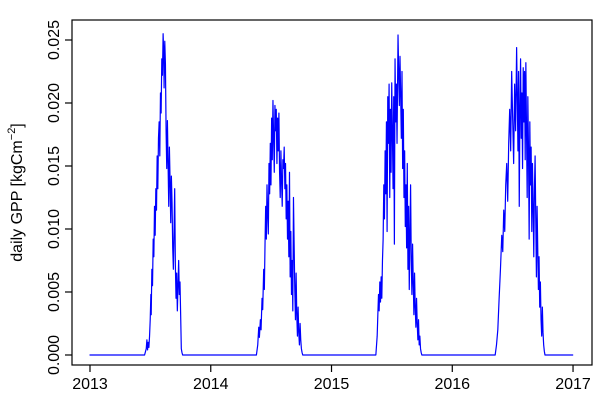 The image size is (600, 405). I want to click on x-tick-label-2014: 2014, so click(211, 384).